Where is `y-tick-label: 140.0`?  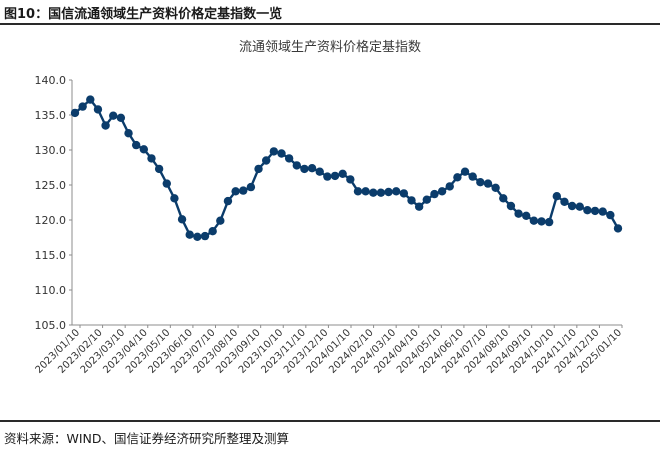
y-tick-label: 140.0 is located at coordinates (51, 80).